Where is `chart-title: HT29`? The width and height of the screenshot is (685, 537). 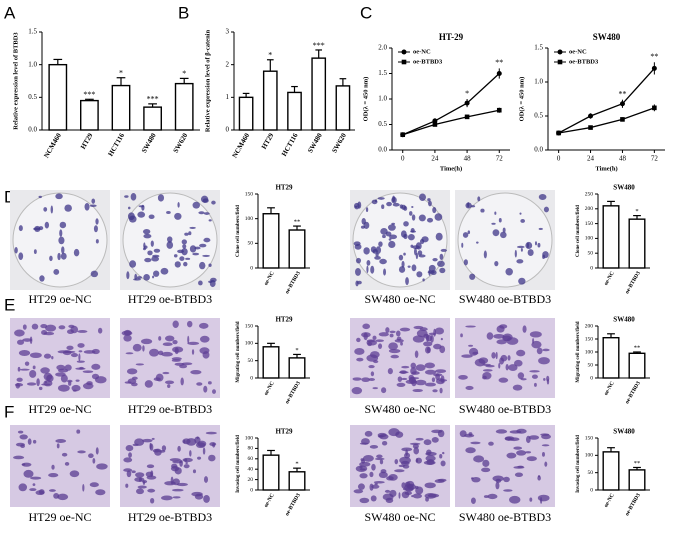
chart-title: HT29 is located at coordinates (284, 188).